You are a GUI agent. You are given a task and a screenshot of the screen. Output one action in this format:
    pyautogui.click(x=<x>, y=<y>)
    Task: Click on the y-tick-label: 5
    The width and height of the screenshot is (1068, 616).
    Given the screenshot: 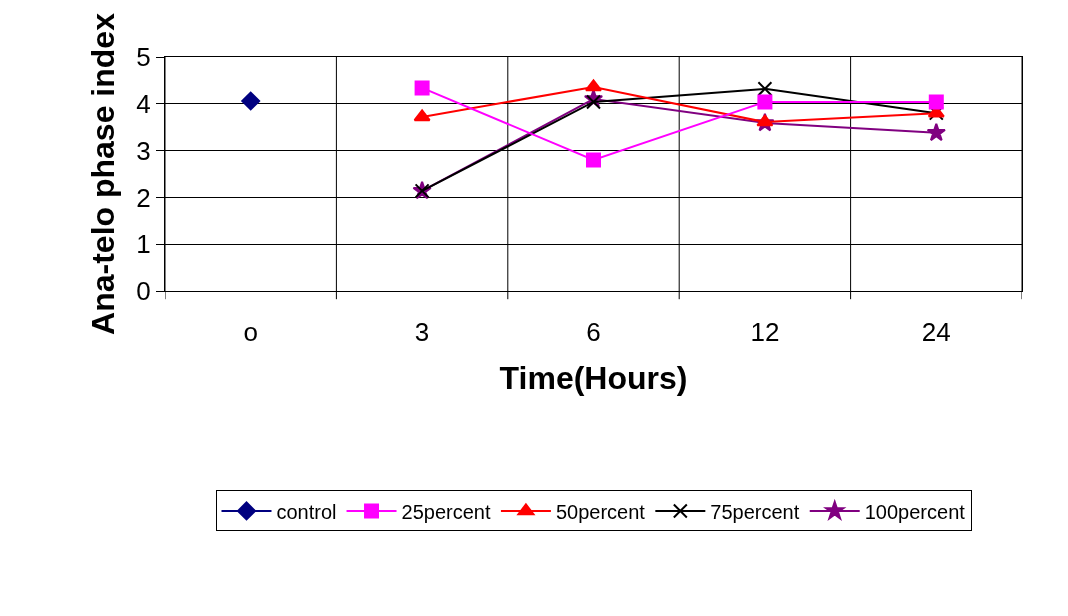 What is the action you would take?
    pyautogui.click(x=143, y=57)
    